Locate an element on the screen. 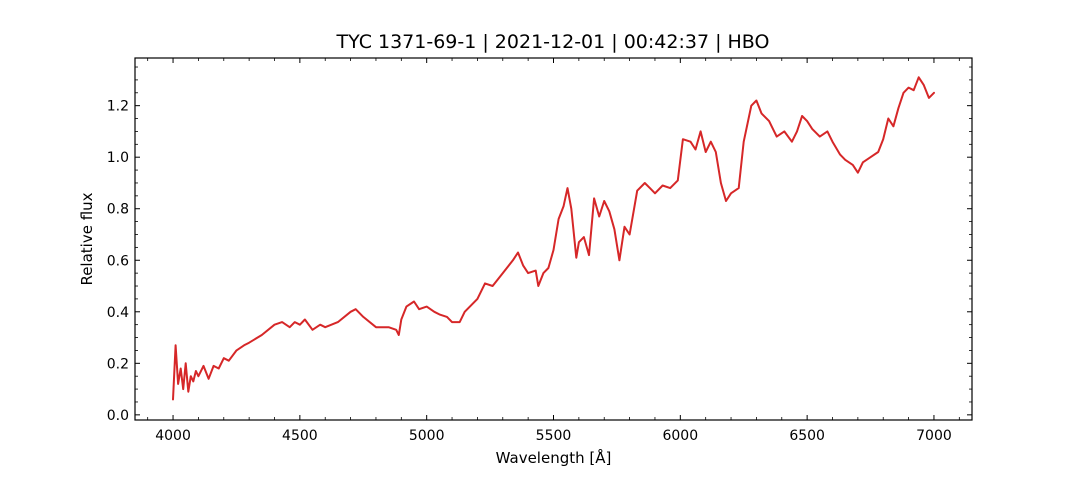  x-tick-label: 6500 is located at coordinates (807, 436).